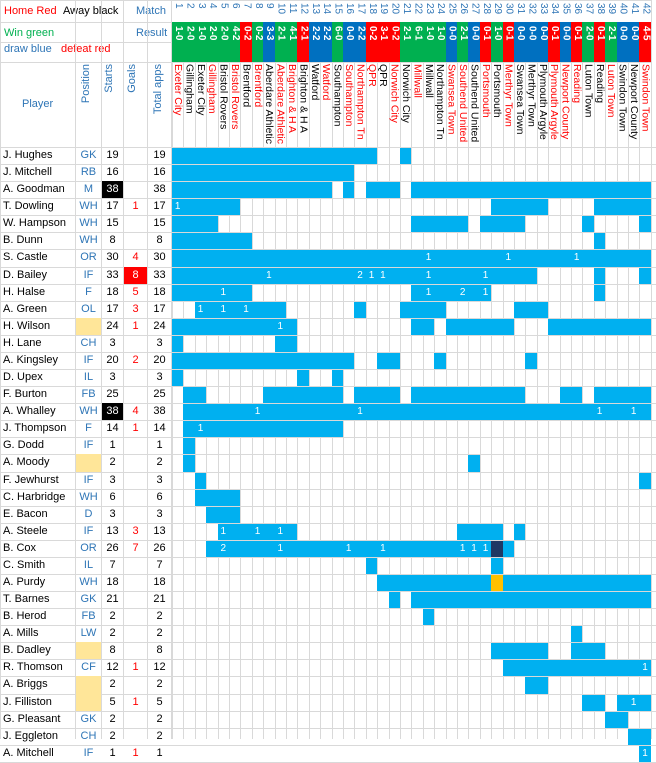 This screenshot has height=763, width=656. I want to click on match-number-cell: 21, so click(406, 11).